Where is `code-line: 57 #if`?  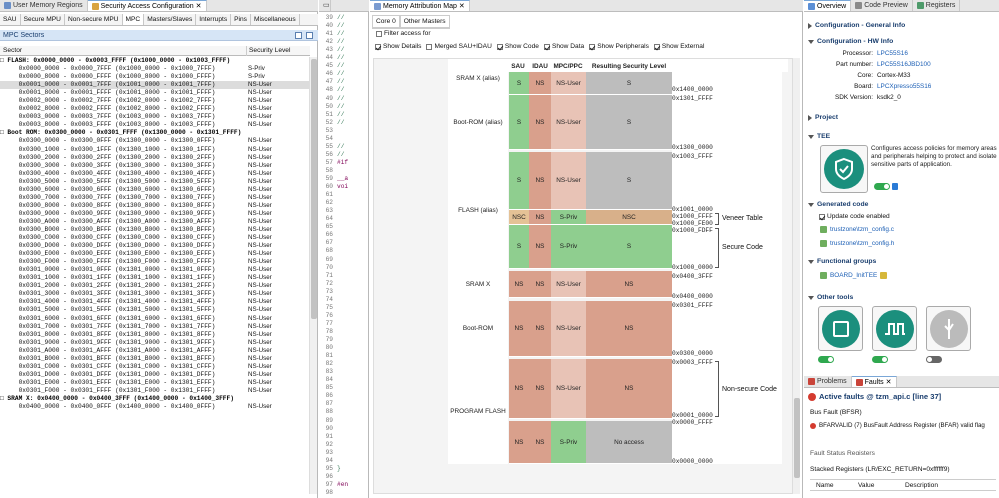
code-line: 57 #if is located at coordinates (343, 163).